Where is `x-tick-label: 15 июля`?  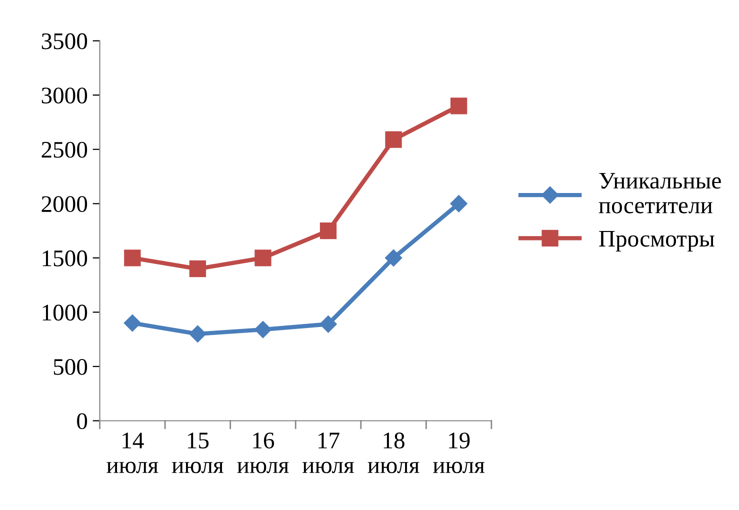
x-tick-label: 15 июля is located at coordinates (198, 453).